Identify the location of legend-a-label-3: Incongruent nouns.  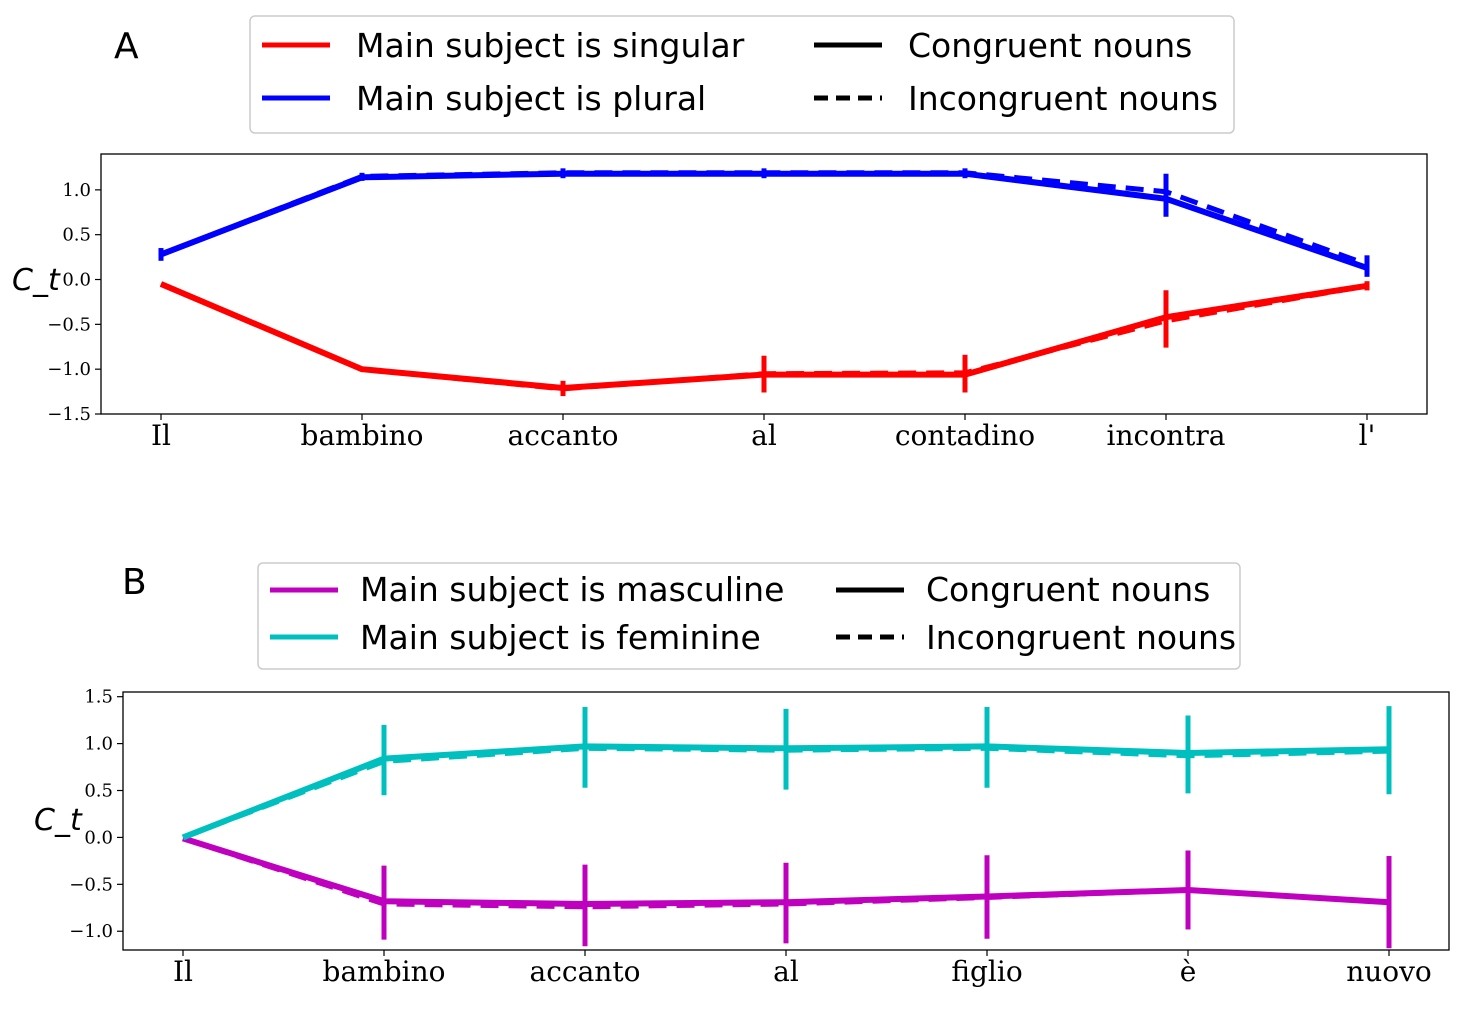
(1063, 98).